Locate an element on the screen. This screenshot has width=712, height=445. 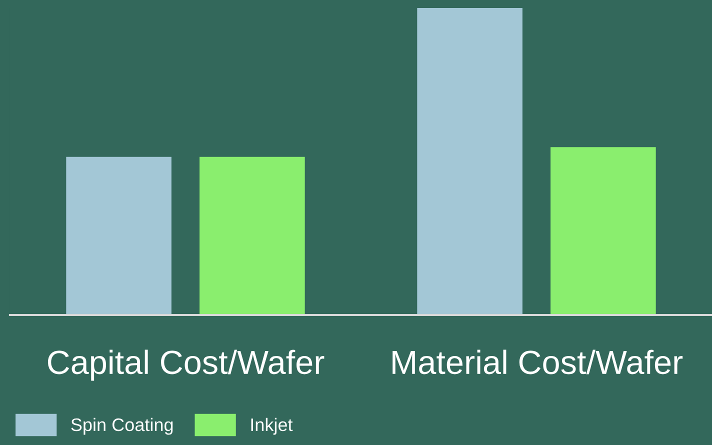
x-tick-label: Material Cost/Wafer is located at coordinates (537, 362).